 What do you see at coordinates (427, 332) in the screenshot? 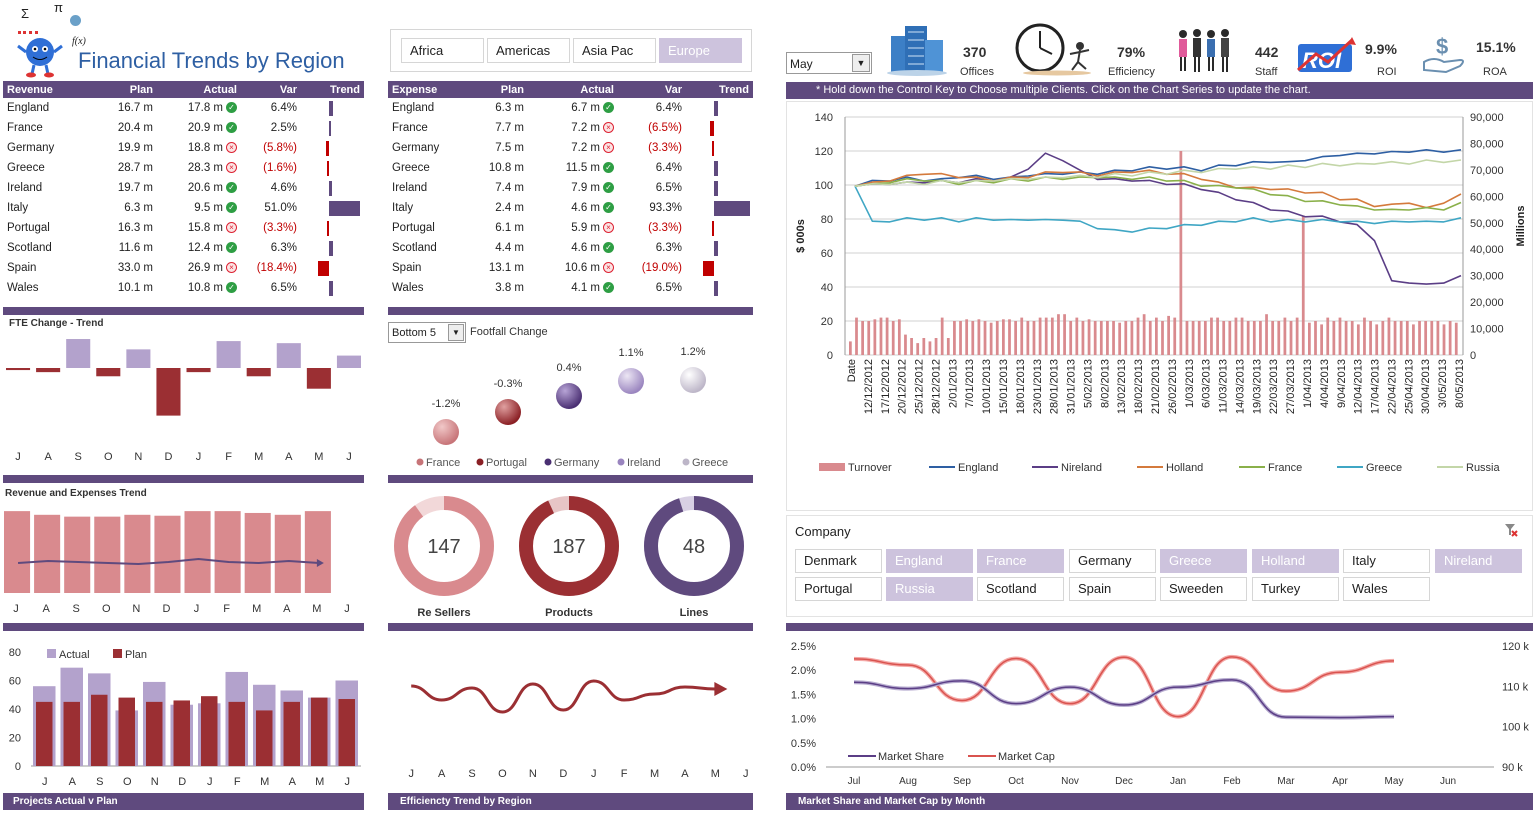
I see `footfall-dropdown: Bottom 5 ▼` at bounding box center [427, 332].